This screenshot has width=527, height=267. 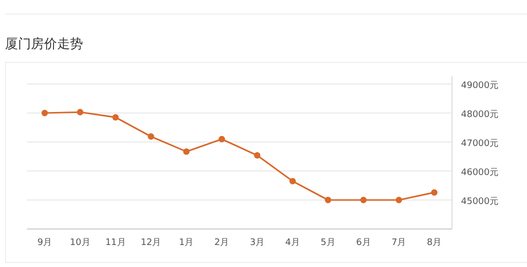 I want to click on x-tick-label: 12月, so click(x=151, y=243).